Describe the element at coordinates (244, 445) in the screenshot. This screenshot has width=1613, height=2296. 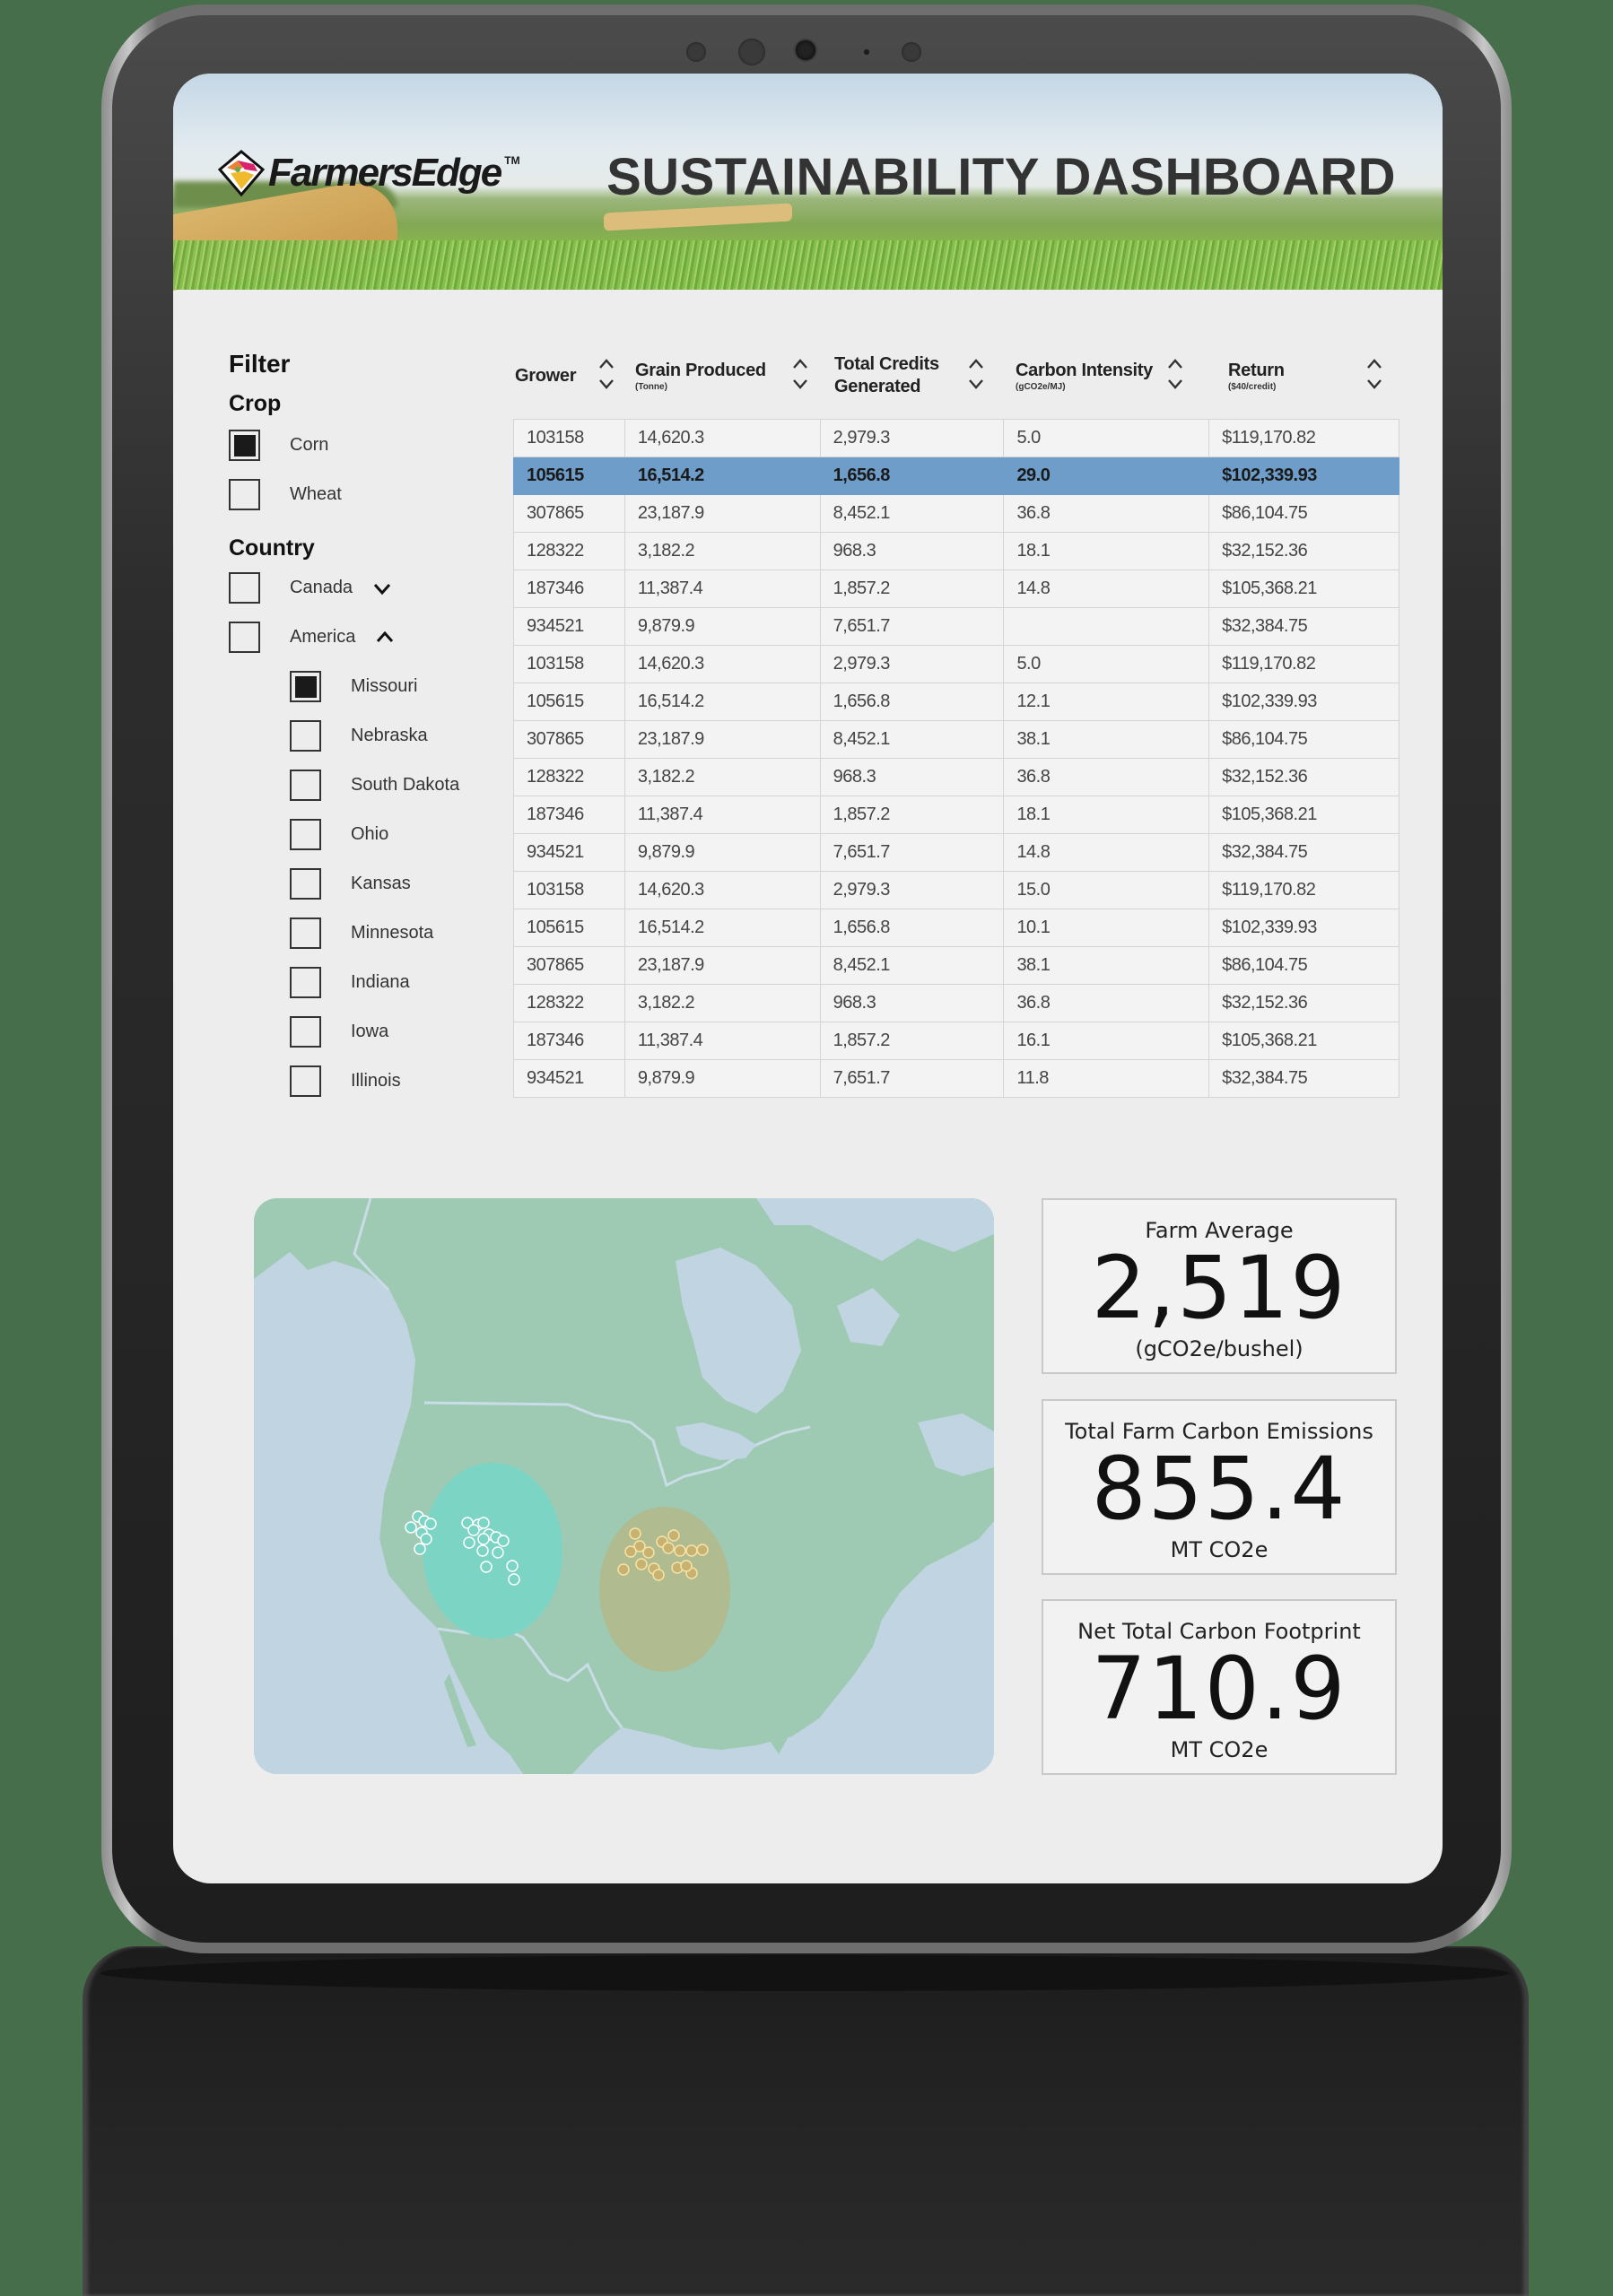
I see `corn-checkbox` at that location.